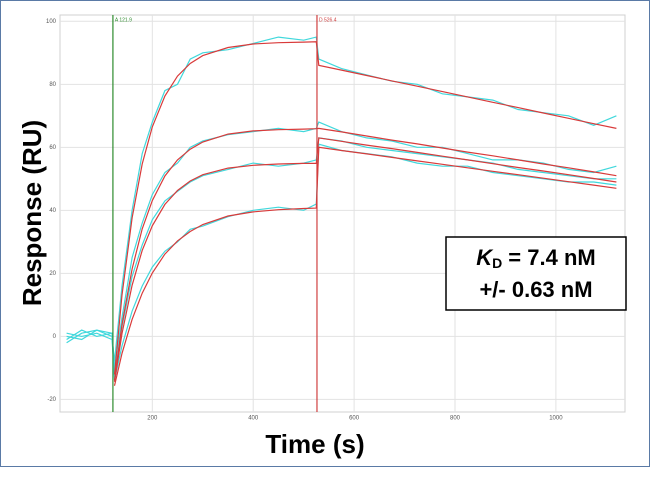  Describe the element at coordinates (485, 257) in the screenshot. I see `kd-symbol: K` at that location.